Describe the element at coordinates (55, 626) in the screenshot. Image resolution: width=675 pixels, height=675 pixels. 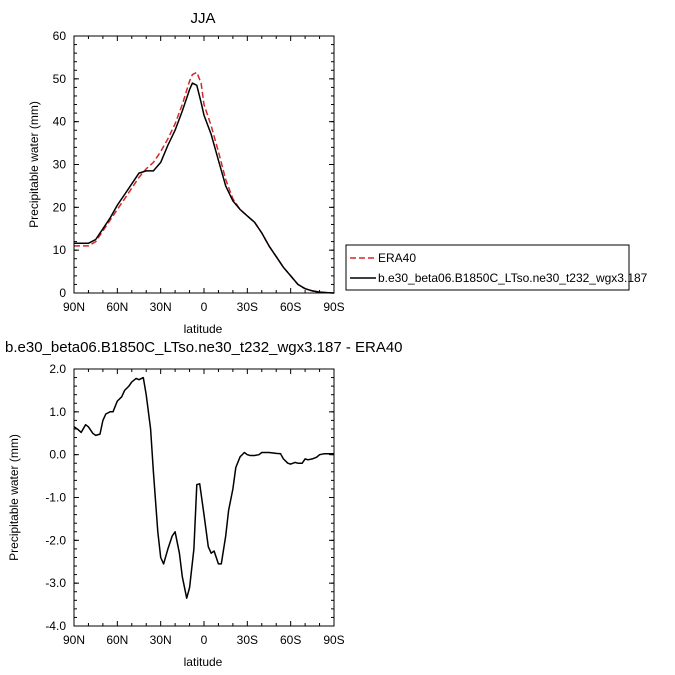
I see `bottom-y-tick-label: -4.0` at that location.